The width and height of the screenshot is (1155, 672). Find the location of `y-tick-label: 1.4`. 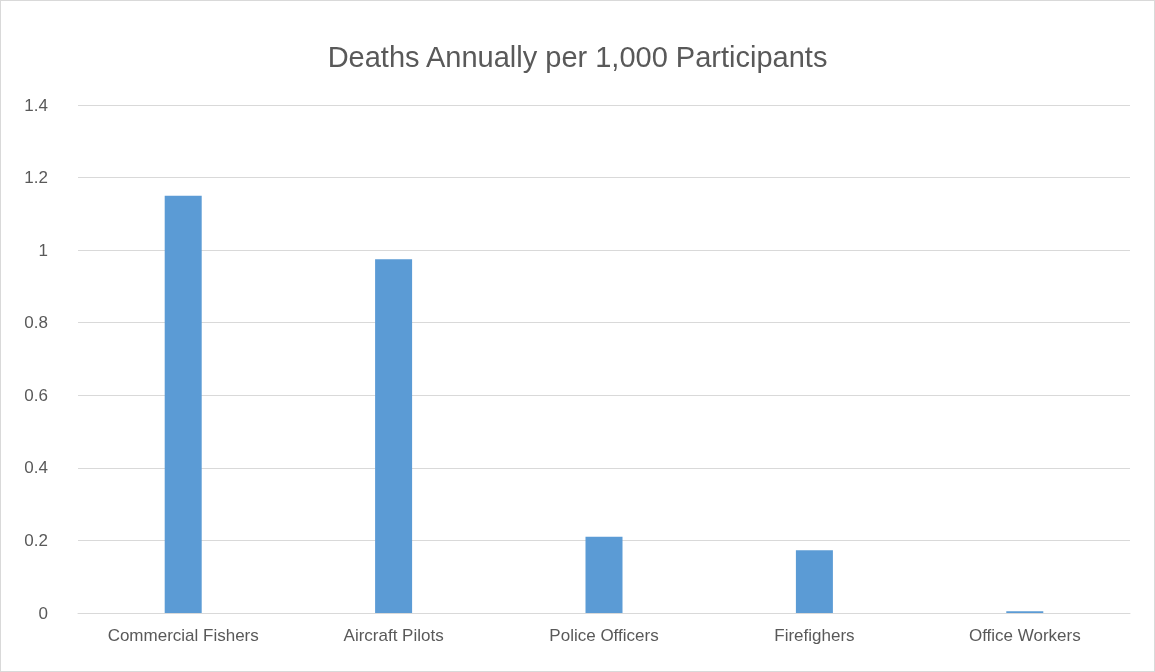

y-tick-label: 1.4 is located at coordinates (36, 105).